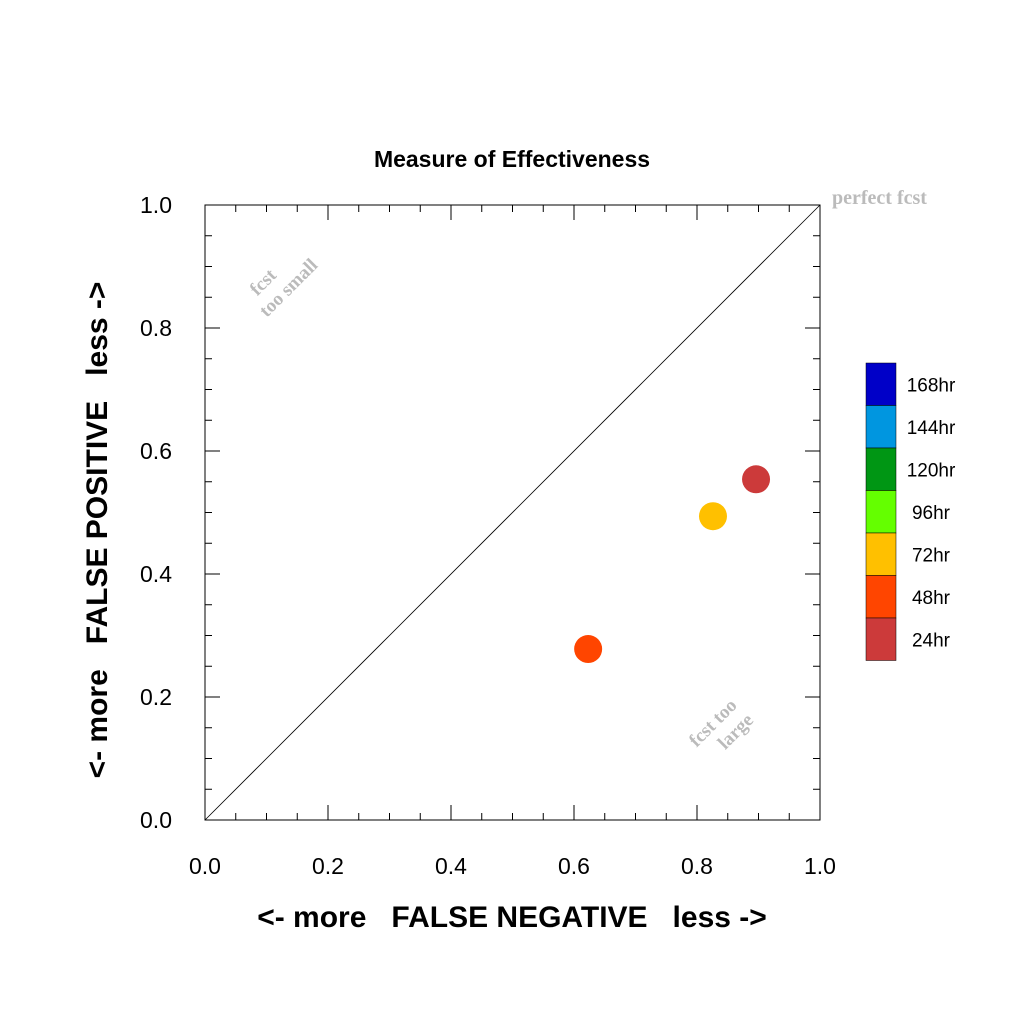 The image size is (1024, 1024). Describe the element at coordinates (910, 511) in the screenshot. I see `legend: 168hr 144hr 120hr 96hr 72hr 48hr 24hr` at that location.